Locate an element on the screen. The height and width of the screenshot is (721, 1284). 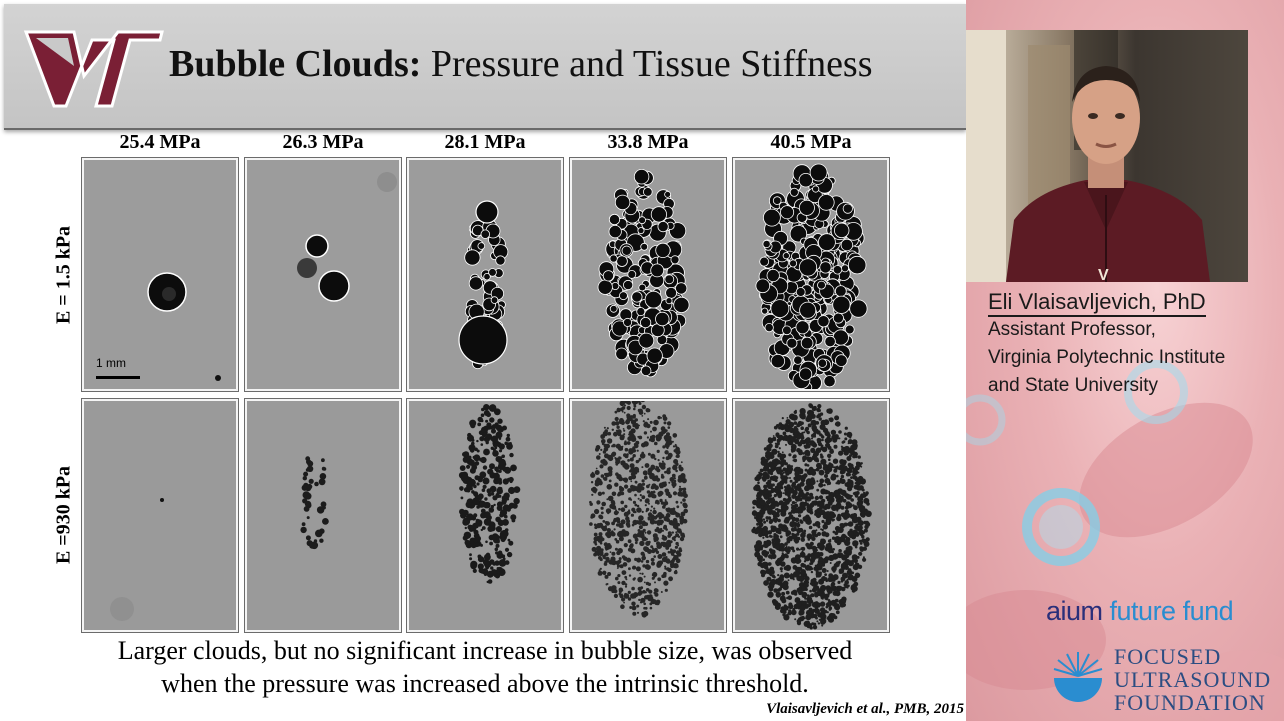
scale-bar is located at coordinates (118, 377).